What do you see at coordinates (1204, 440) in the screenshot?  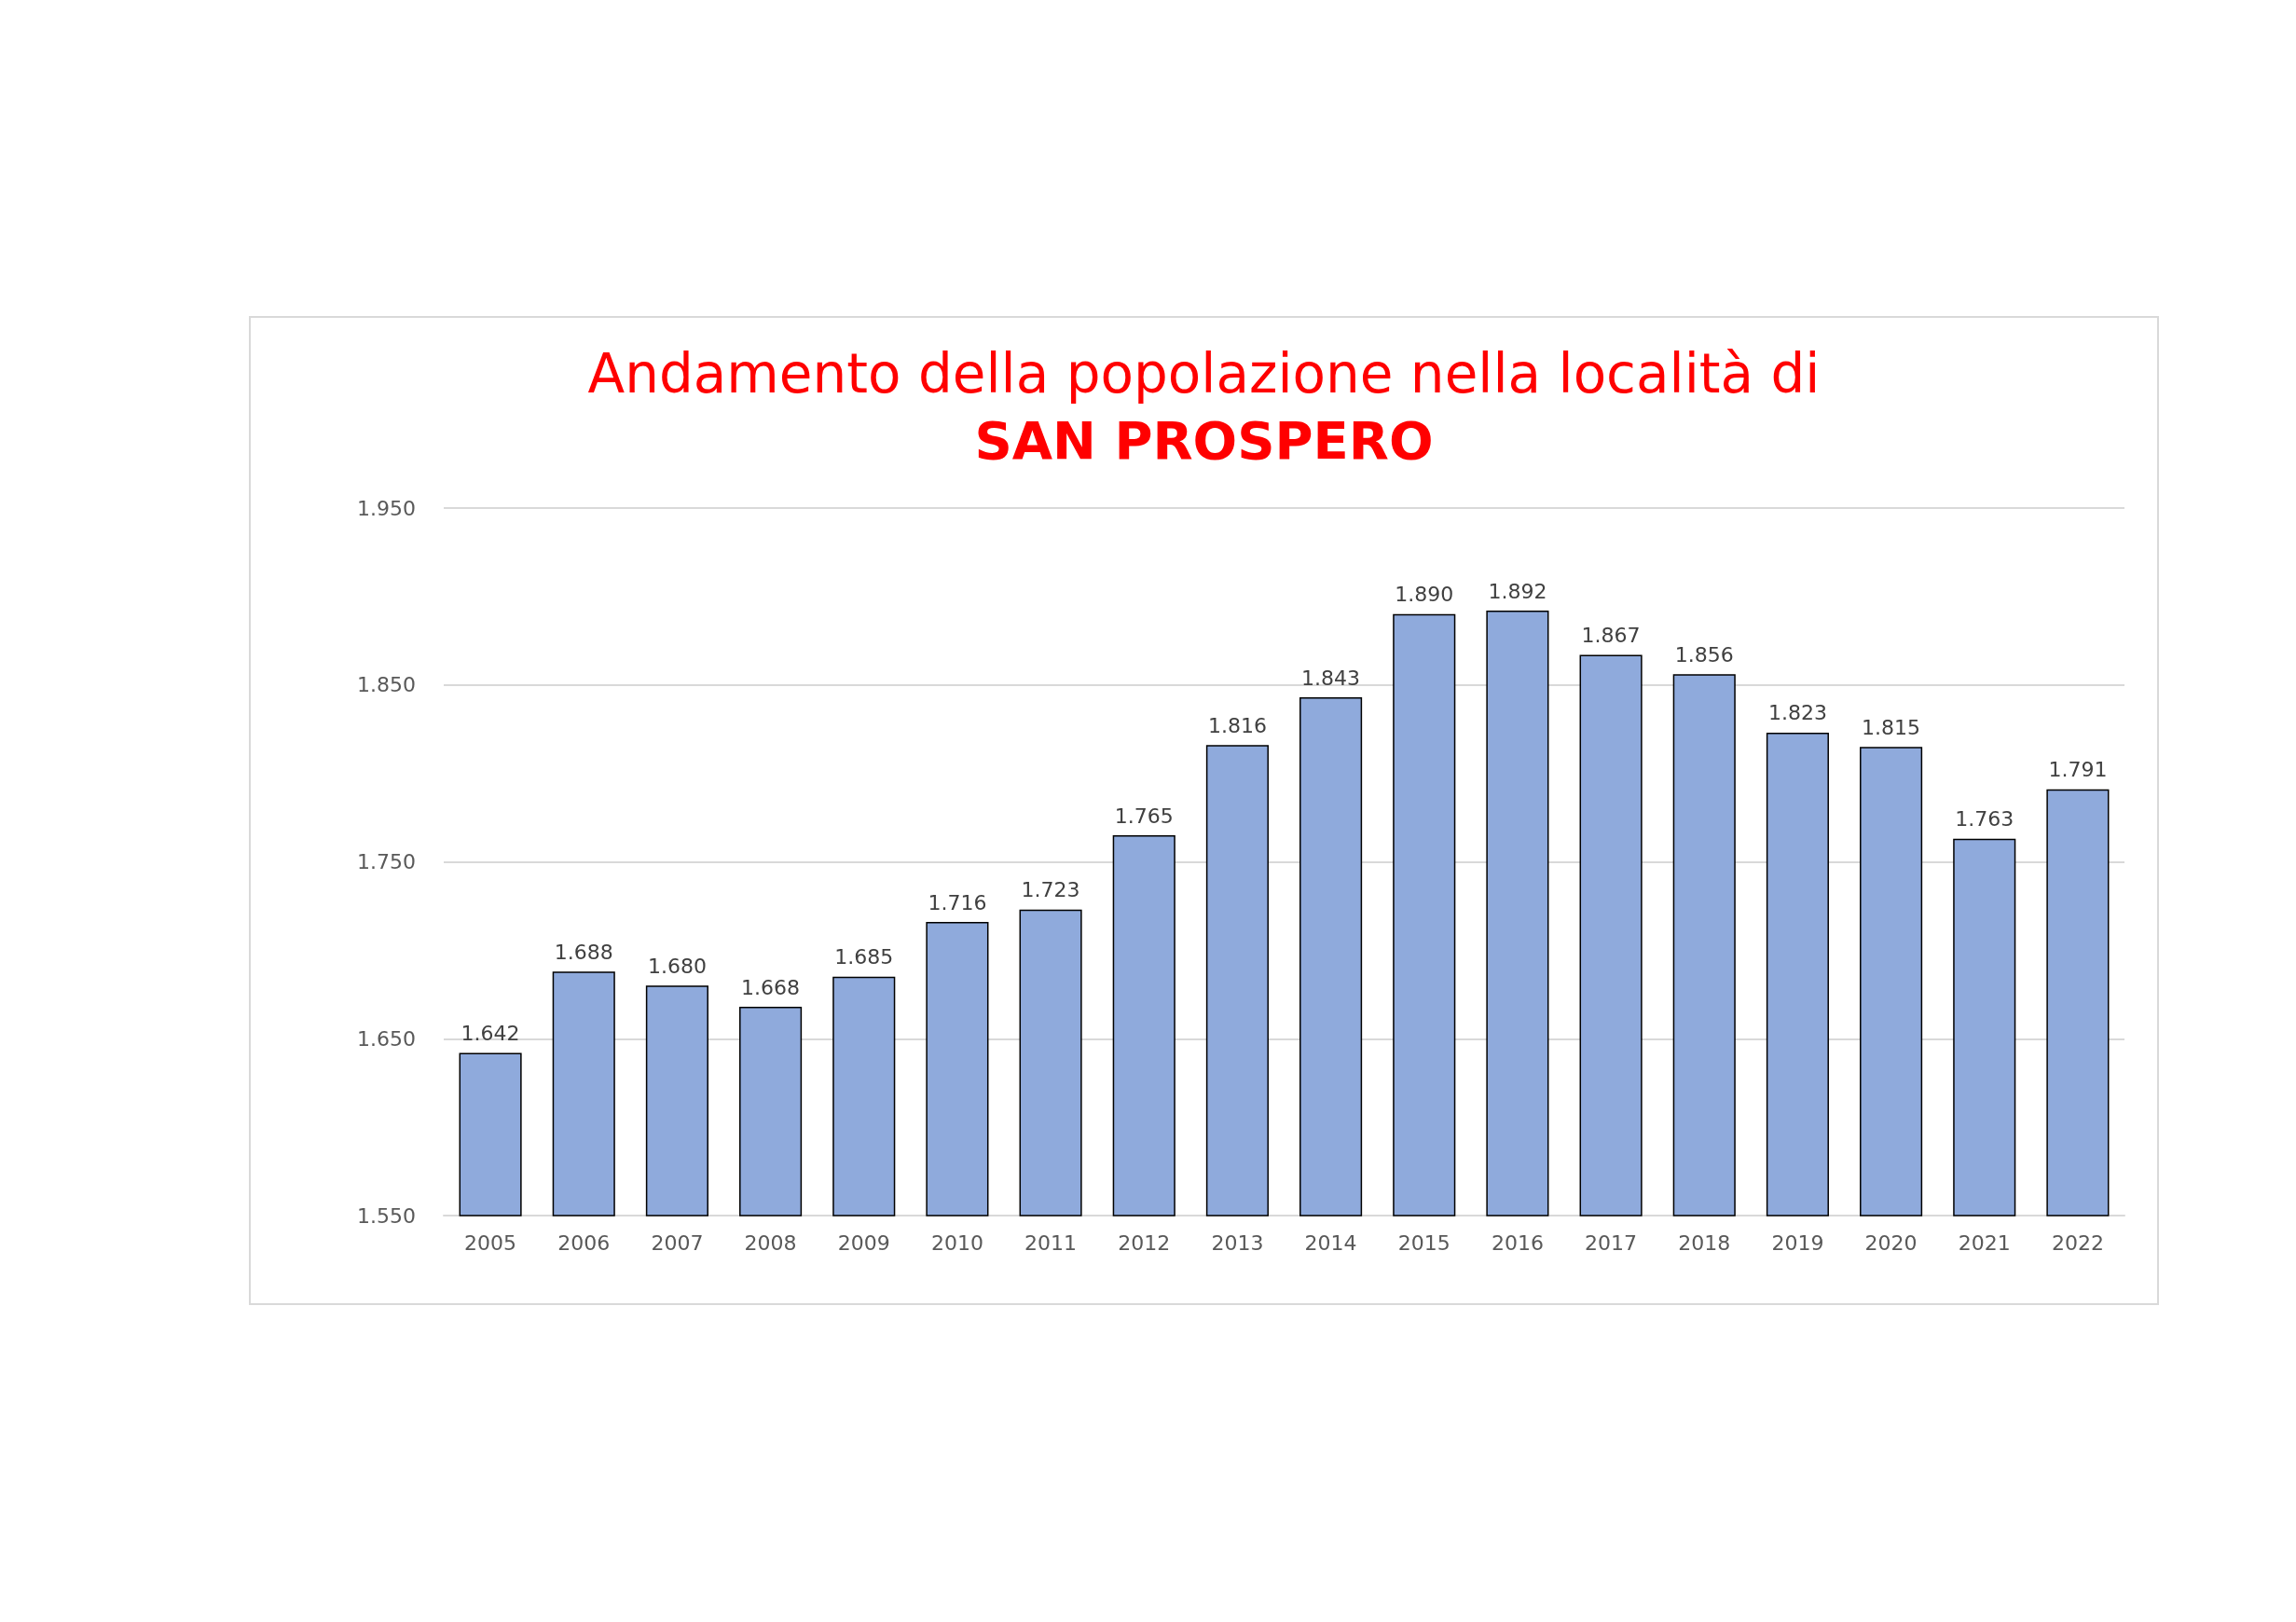 I see `chart-subtitle: SAN PROSPERO` at bounding box center [1204, 440].